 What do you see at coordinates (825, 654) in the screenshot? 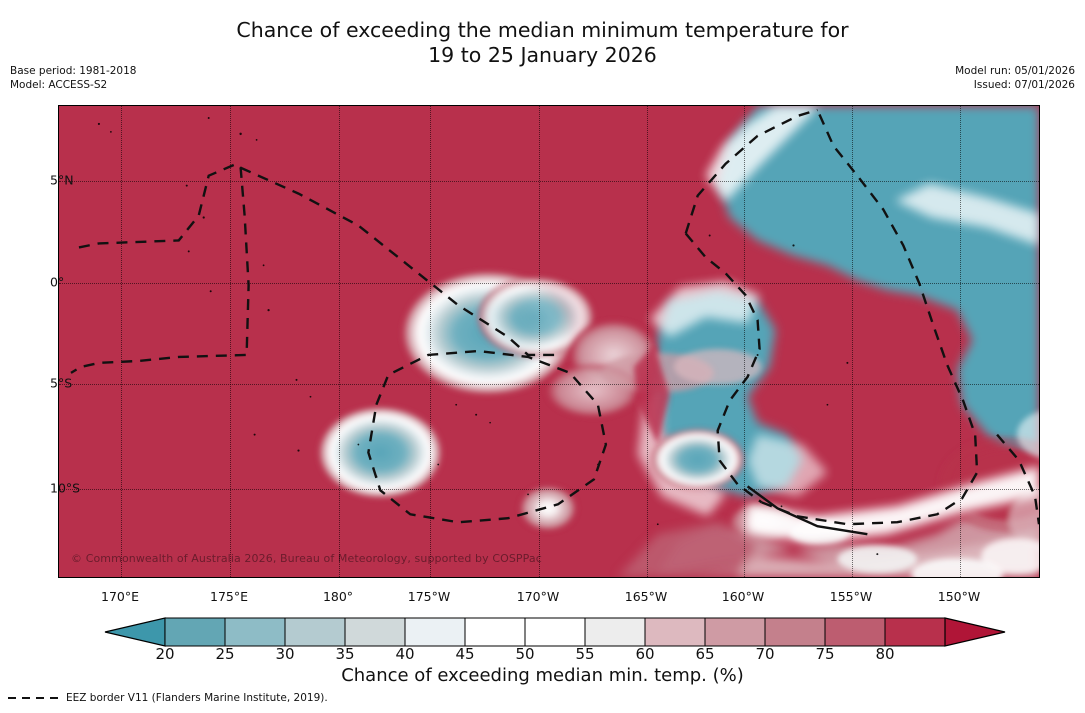
I see `colorbar-tick-label: 75` at bounding box center [825, 654].